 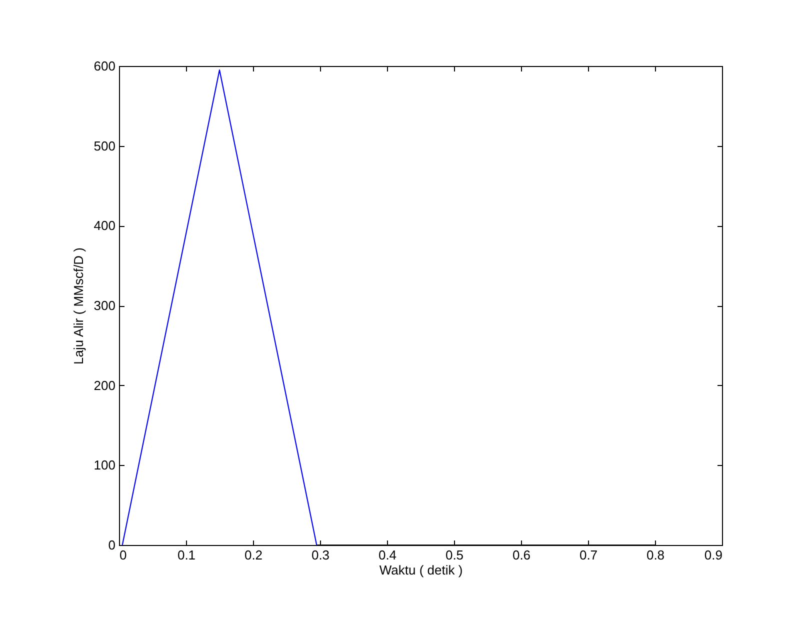 I want to click on x-tick-label: 0.8, so click(x=655, y=555).